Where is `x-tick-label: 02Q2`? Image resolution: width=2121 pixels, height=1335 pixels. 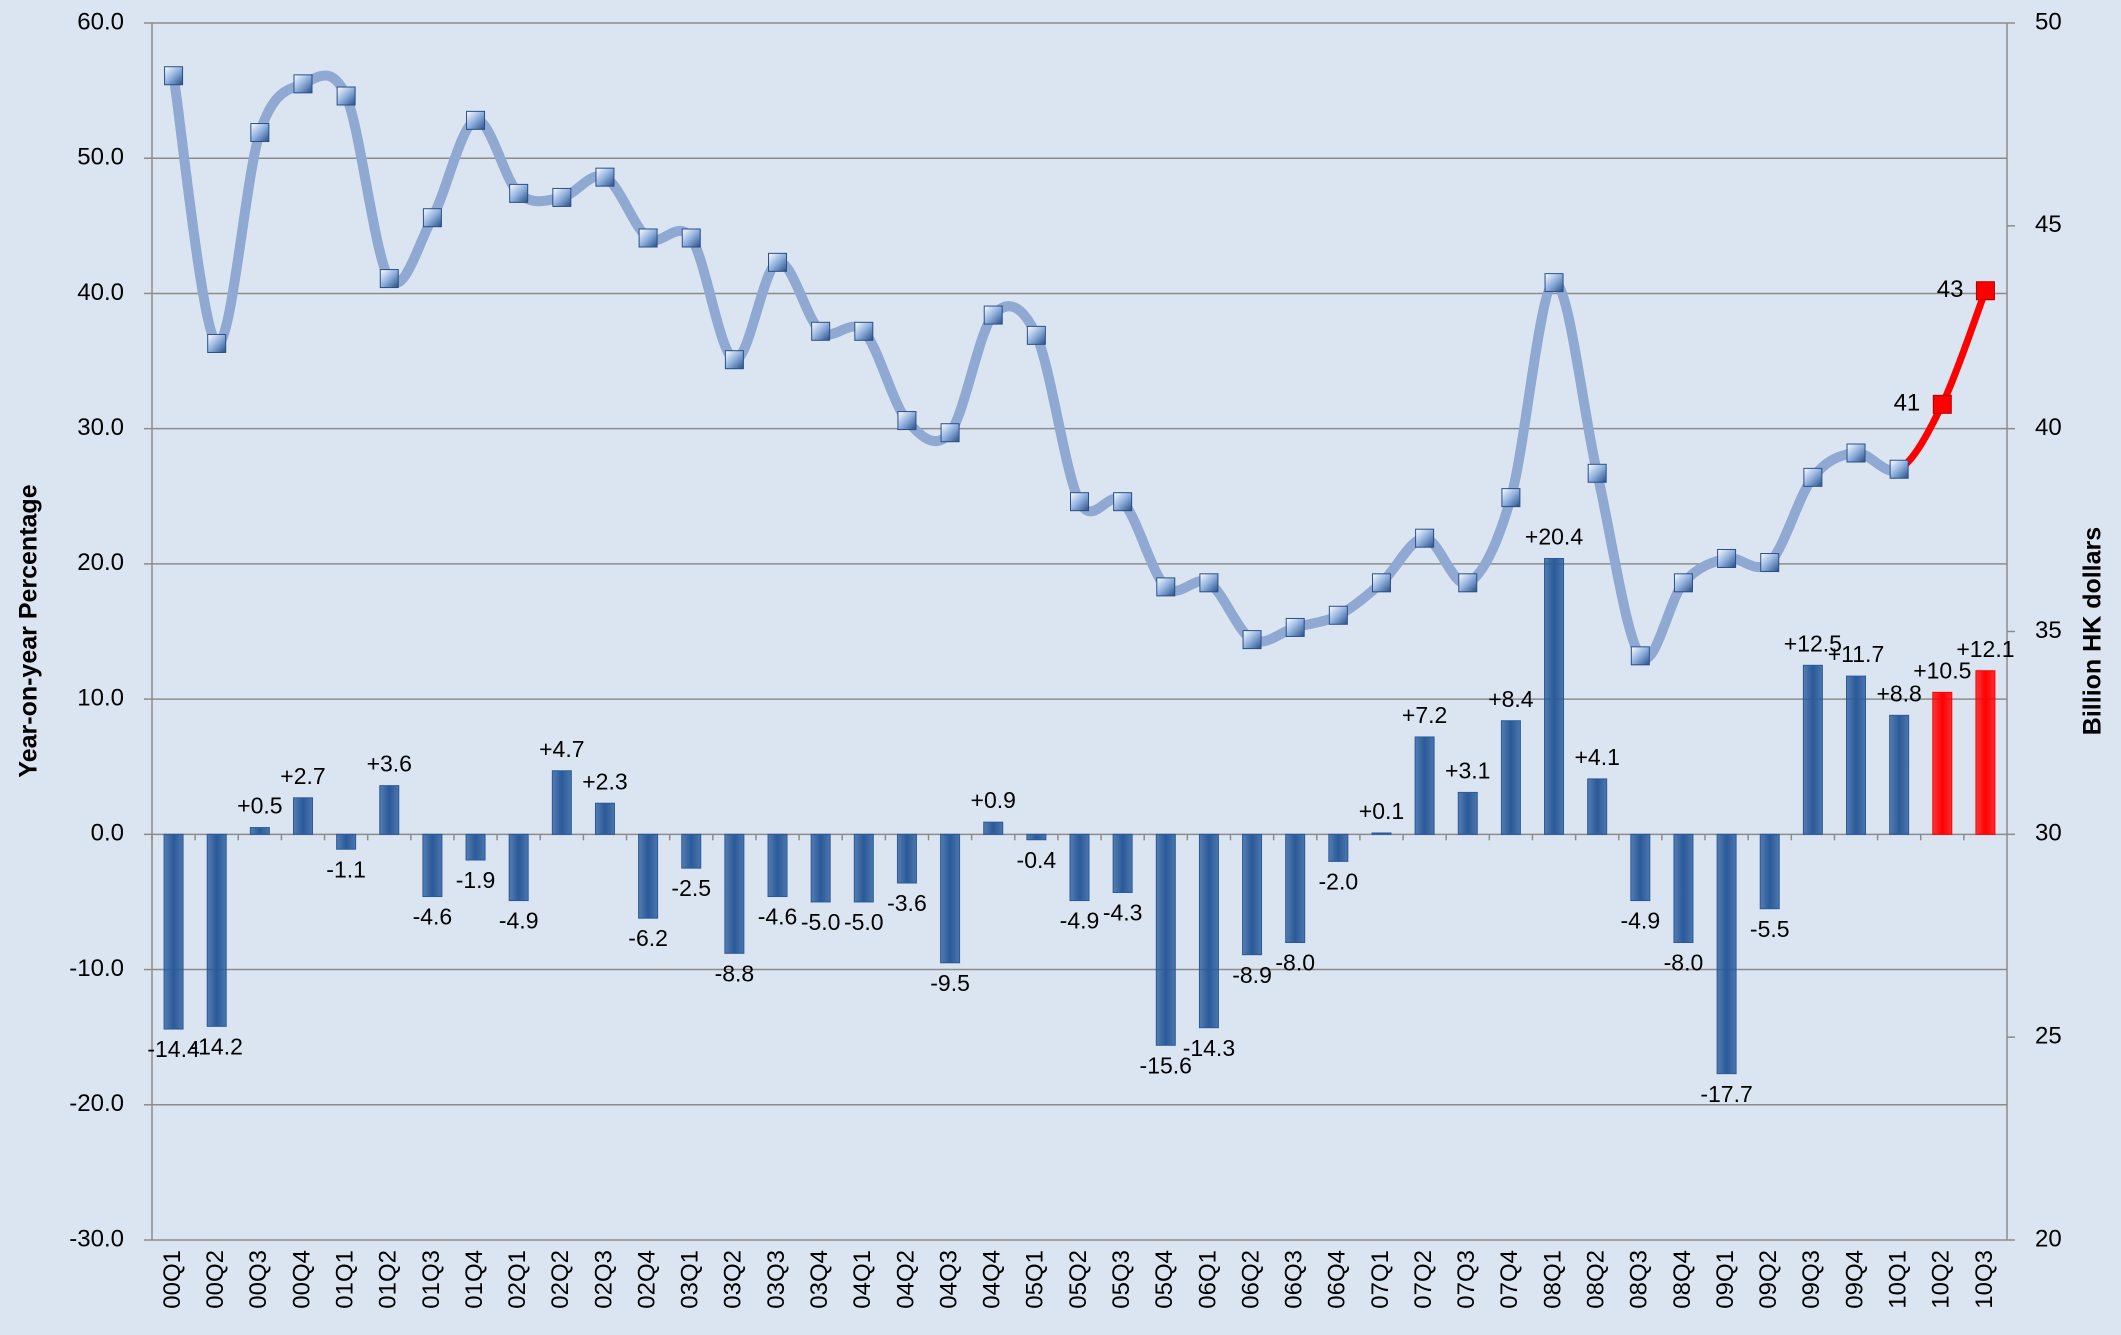
x-tick-label: 02Q2 is located at coordinates (560, 1279).